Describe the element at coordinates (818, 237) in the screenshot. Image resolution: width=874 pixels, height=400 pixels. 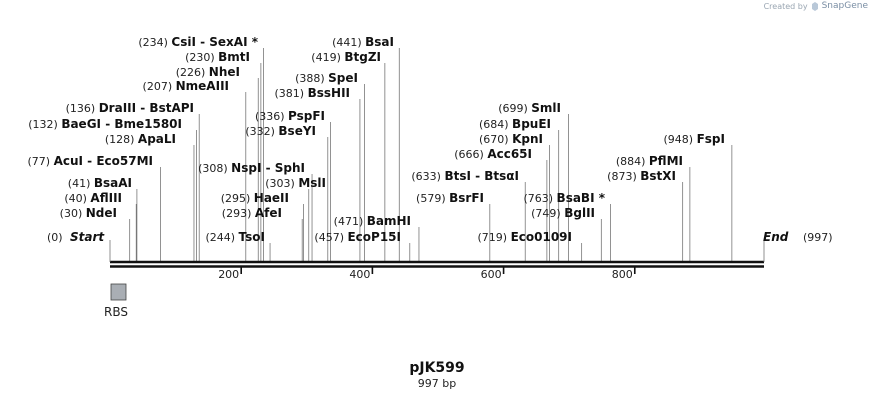
I see `end-position: (997)` at that location.